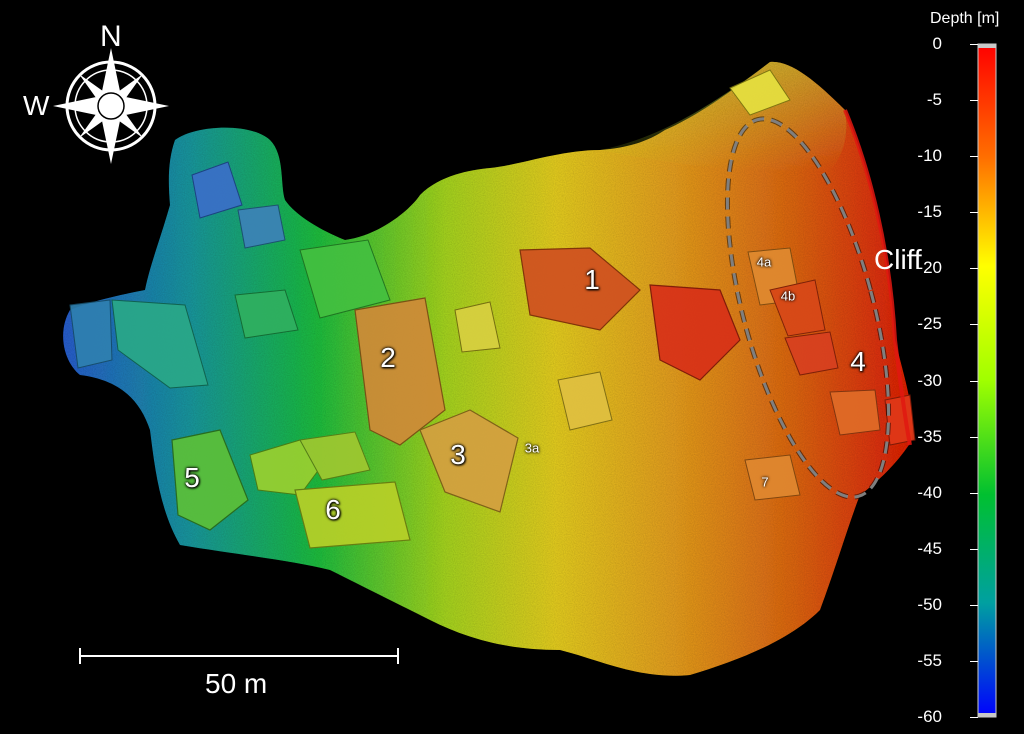  I want to click on compass-rose-icon, so click(111, 106).